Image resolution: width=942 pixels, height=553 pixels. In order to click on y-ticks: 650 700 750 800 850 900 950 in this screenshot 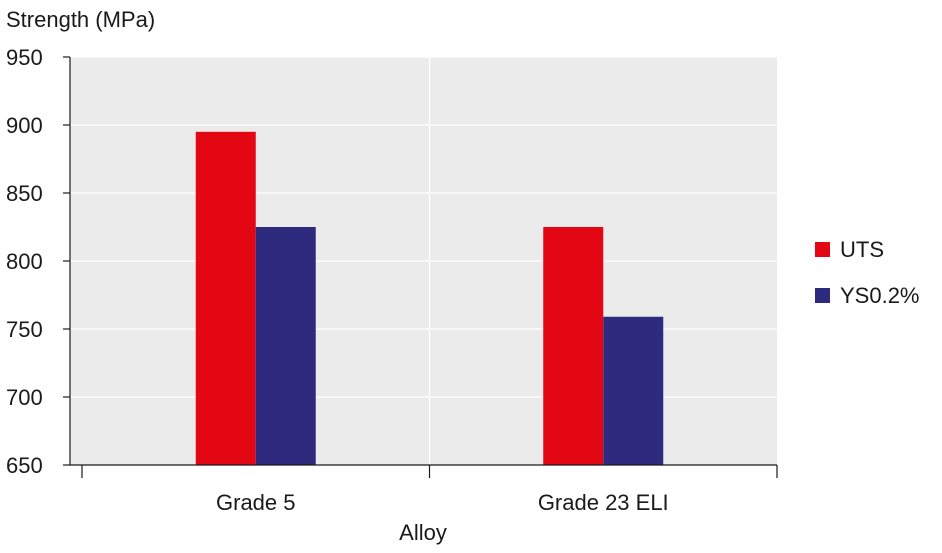, I will do `click(38, 261)`.